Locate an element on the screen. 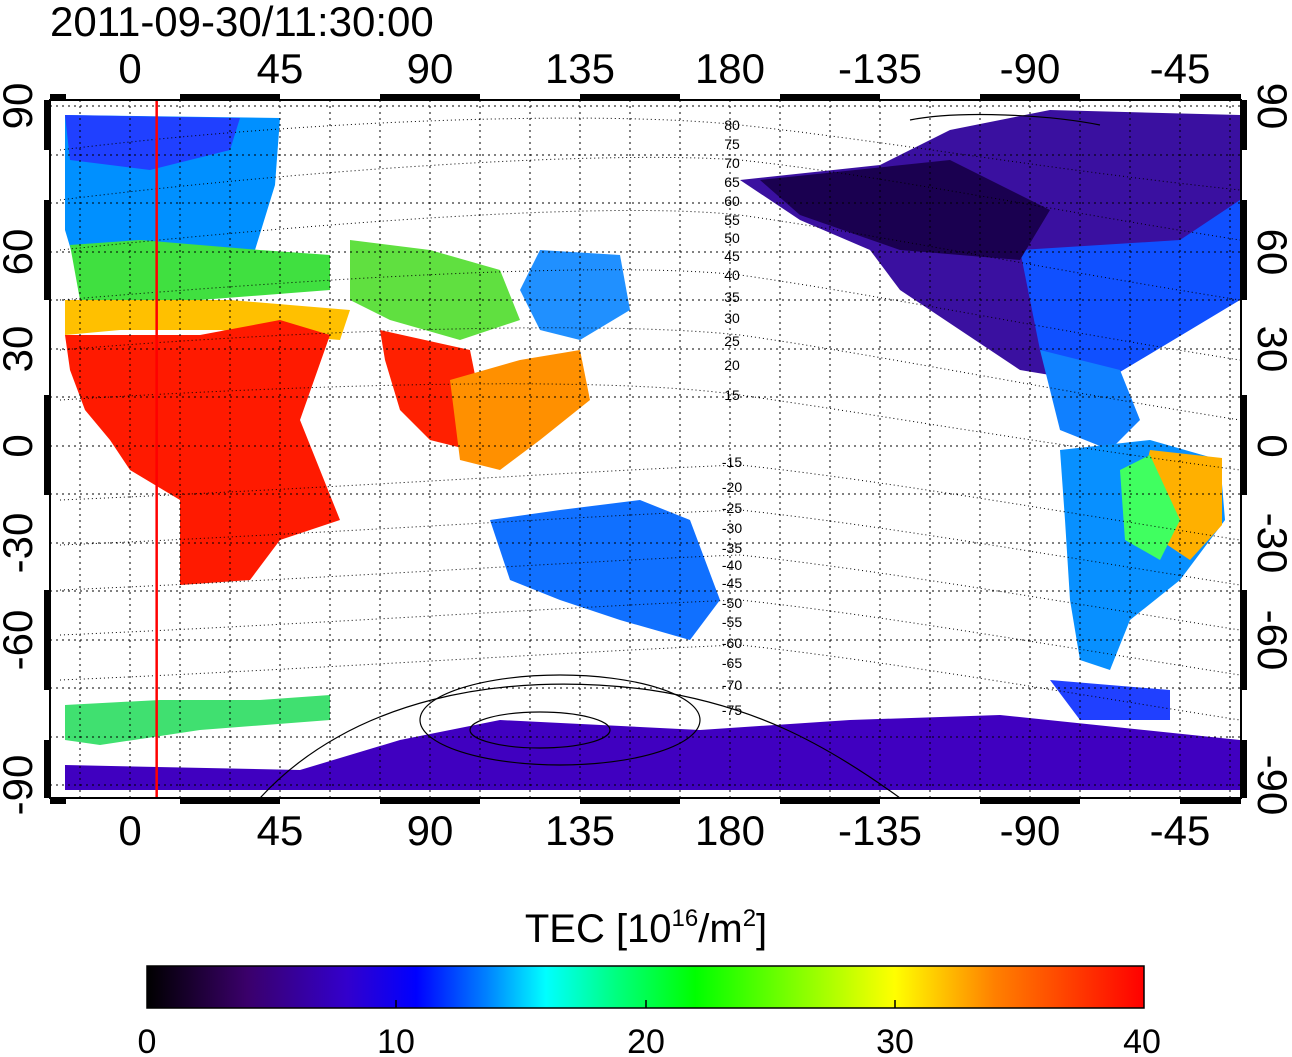 This screenshot has height=1057, width=1292. colorbar-title-mid: /m is located at coordinates (720, 929).